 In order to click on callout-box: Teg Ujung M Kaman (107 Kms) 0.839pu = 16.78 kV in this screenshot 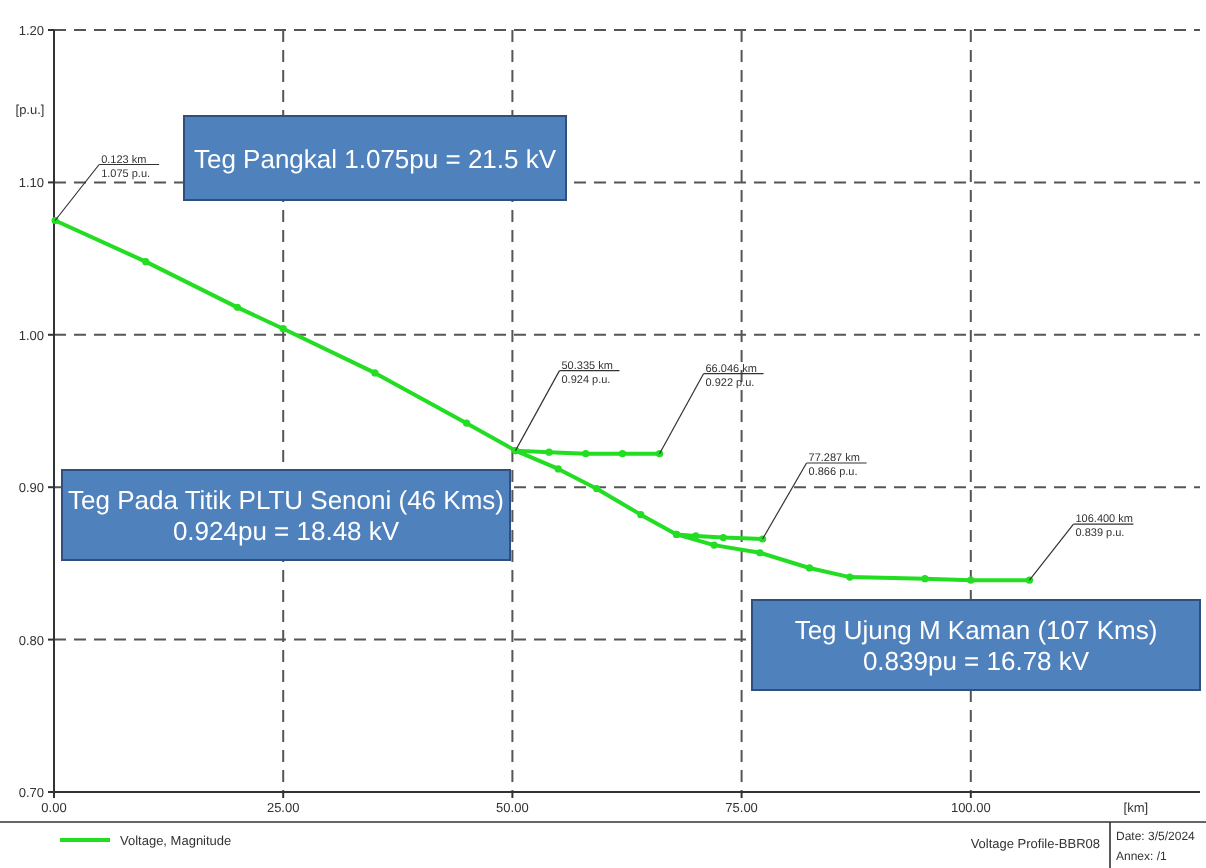, I will do `click(976, 645)`.